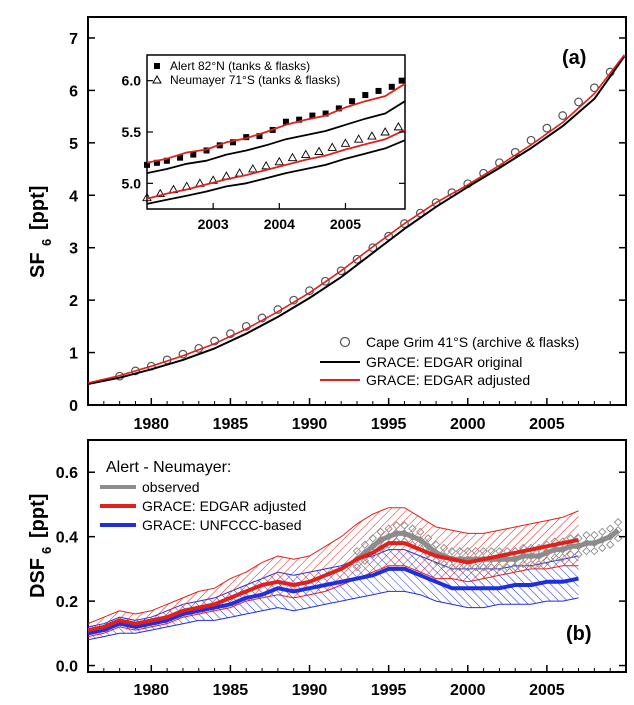 The width and height of the screenshot is (634, 705). I want to click on legend-label-b-edgar-adjusted: GRACE: EDGAR adjusted, so click(224, 506).